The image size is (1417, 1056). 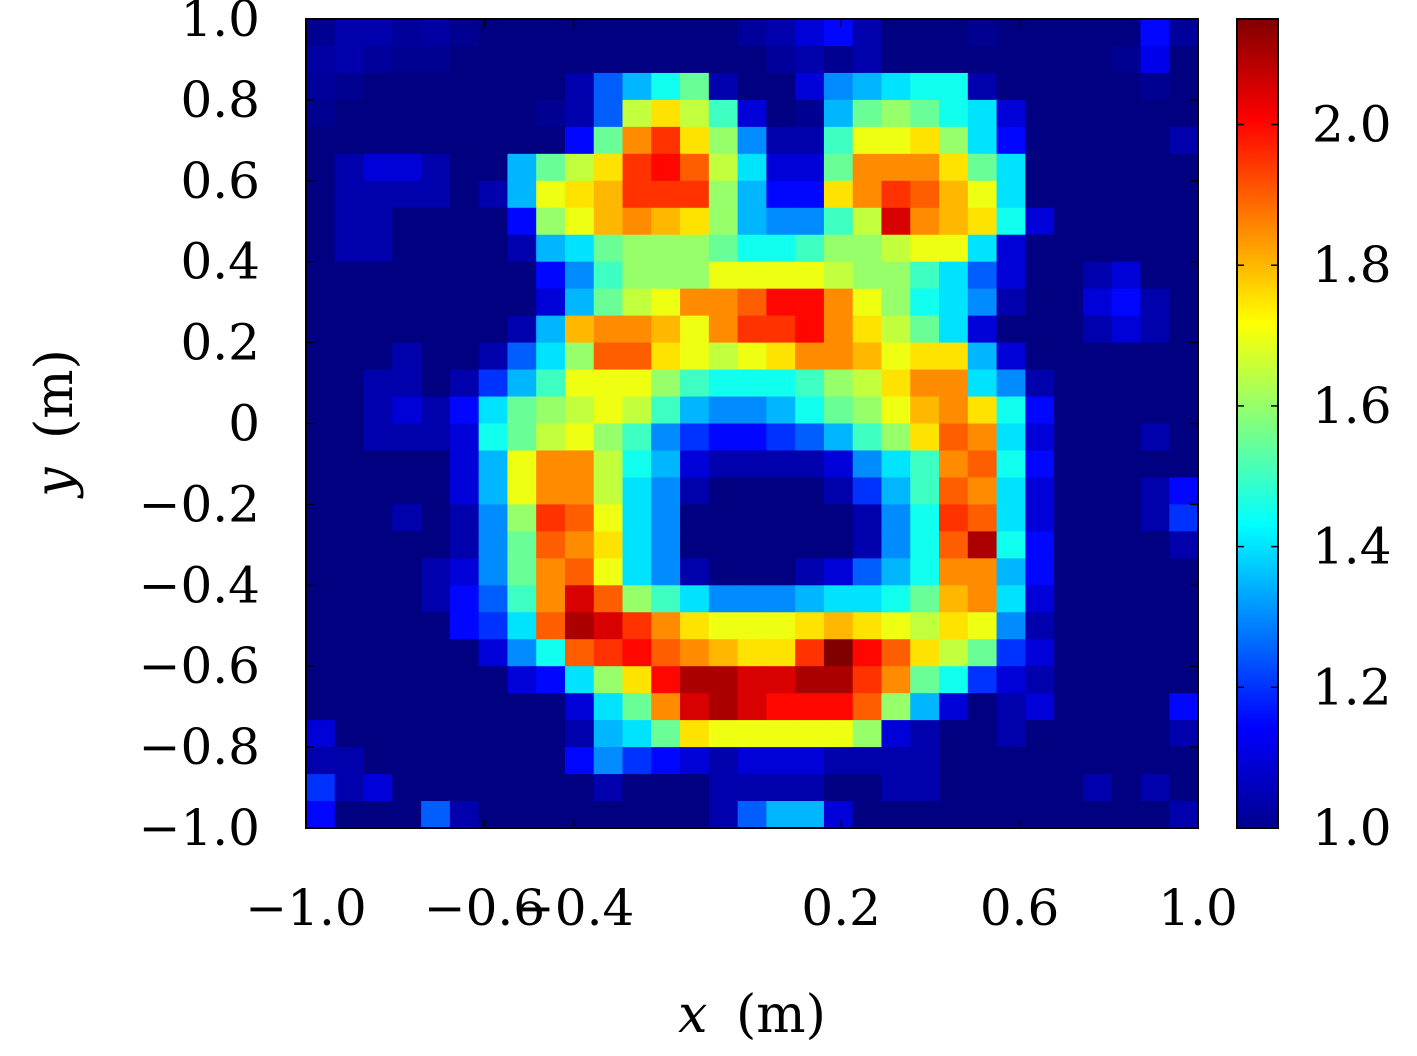 I want to click on colorbar, so click(x=1257, y=423).